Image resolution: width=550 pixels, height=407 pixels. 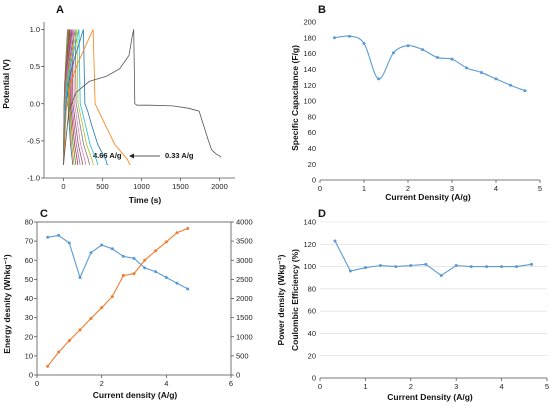 What do you see at coordinates (312, 116) in the screenshot?
I see `panel-b-ytick-label: 80` at bounding box center [312, 116].